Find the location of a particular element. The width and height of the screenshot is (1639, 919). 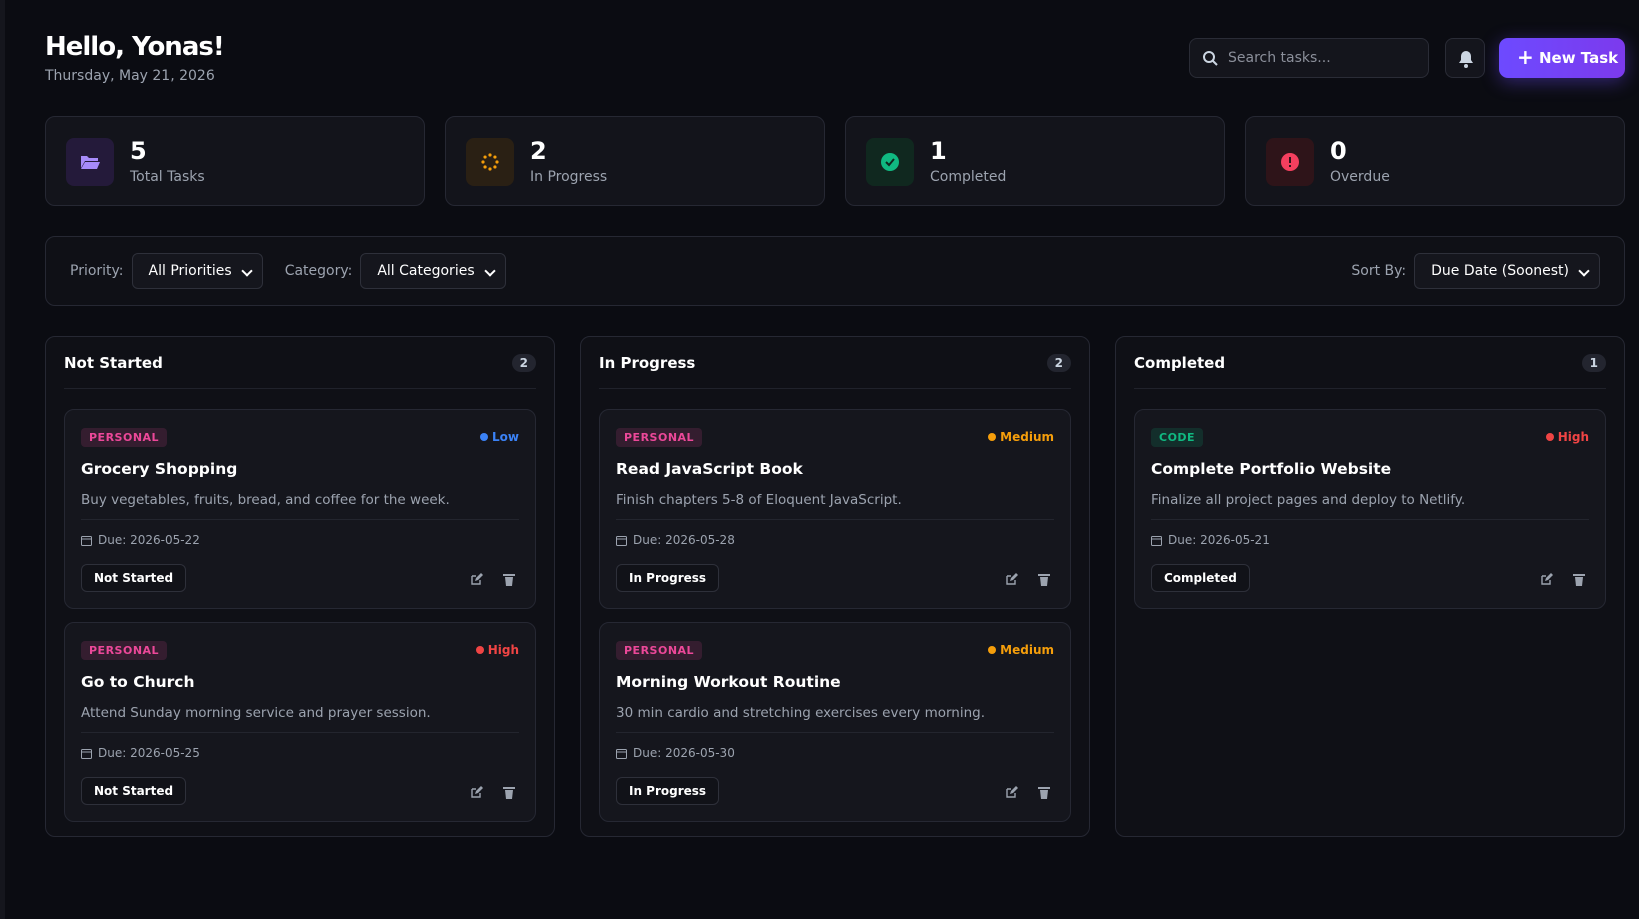

greeting: Hello, Yonas! is located at coordinates (135, 47).